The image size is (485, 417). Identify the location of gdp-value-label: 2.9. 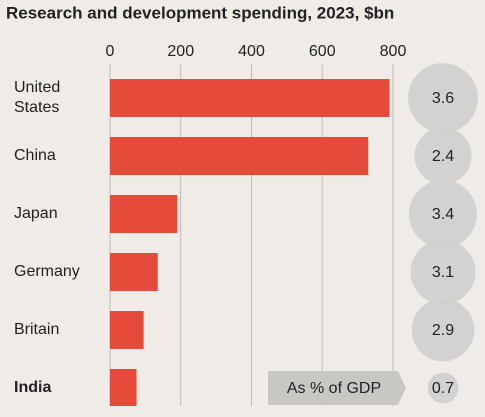
(443, 330).